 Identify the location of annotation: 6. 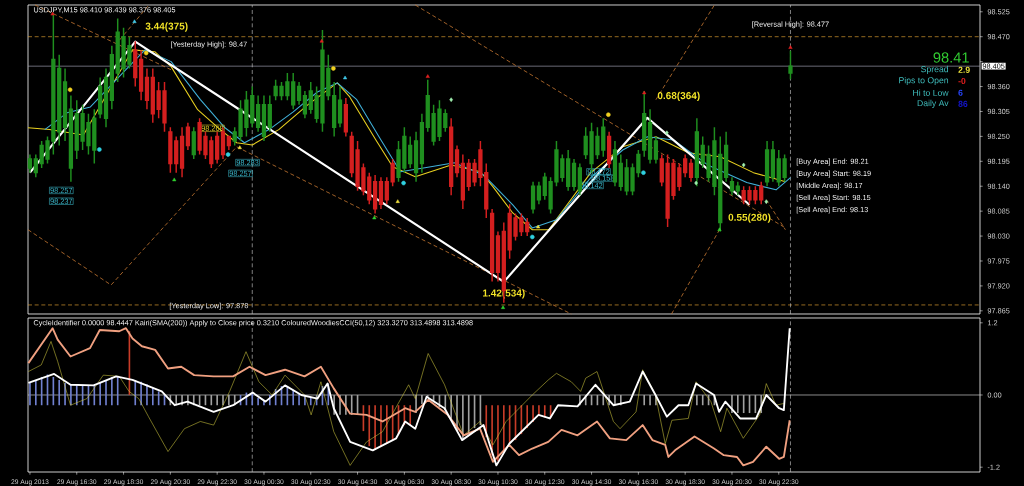
(960, 92).